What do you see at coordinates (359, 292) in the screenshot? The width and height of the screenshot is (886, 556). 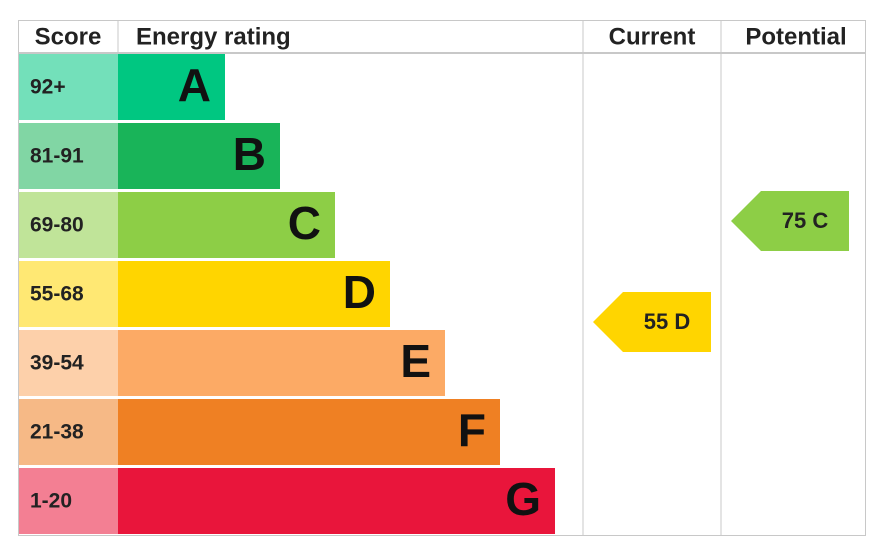 I see `rating-letter: D` at bounding box center [359, 292].